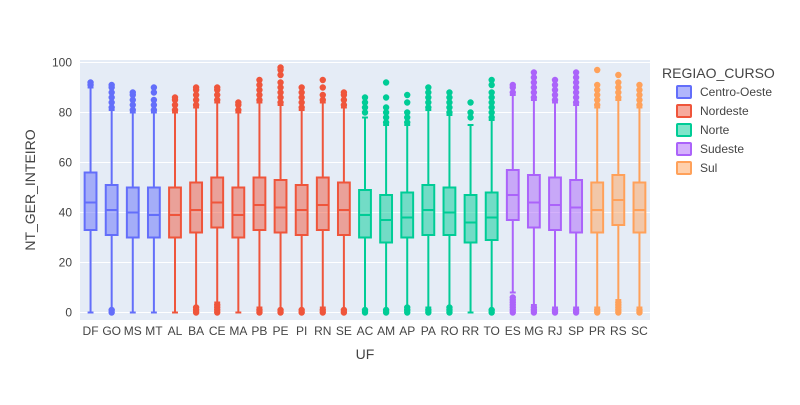  What do you see at coordinates (154, 331) in the screenshot?
I see `x-tick-label: MT` at bounding box center [154, 331].